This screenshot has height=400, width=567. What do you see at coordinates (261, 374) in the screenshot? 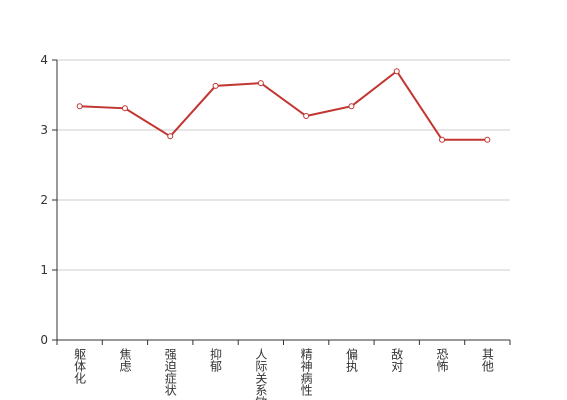
I see `x-tick-label: 人际关系敏感` at bounding box center [261, 374].